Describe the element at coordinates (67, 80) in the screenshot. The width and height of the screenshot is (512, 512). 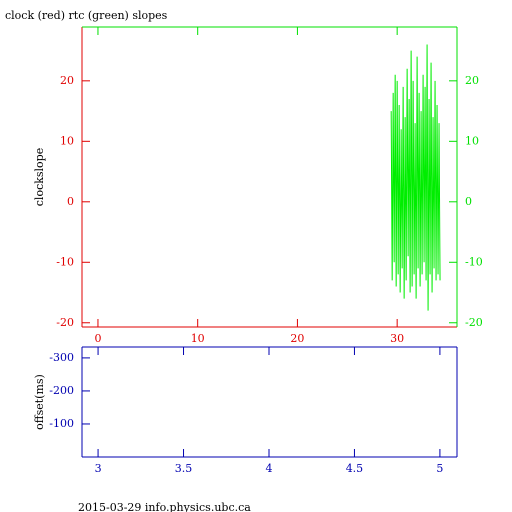
I see `y-tick-label: 20` at that location.